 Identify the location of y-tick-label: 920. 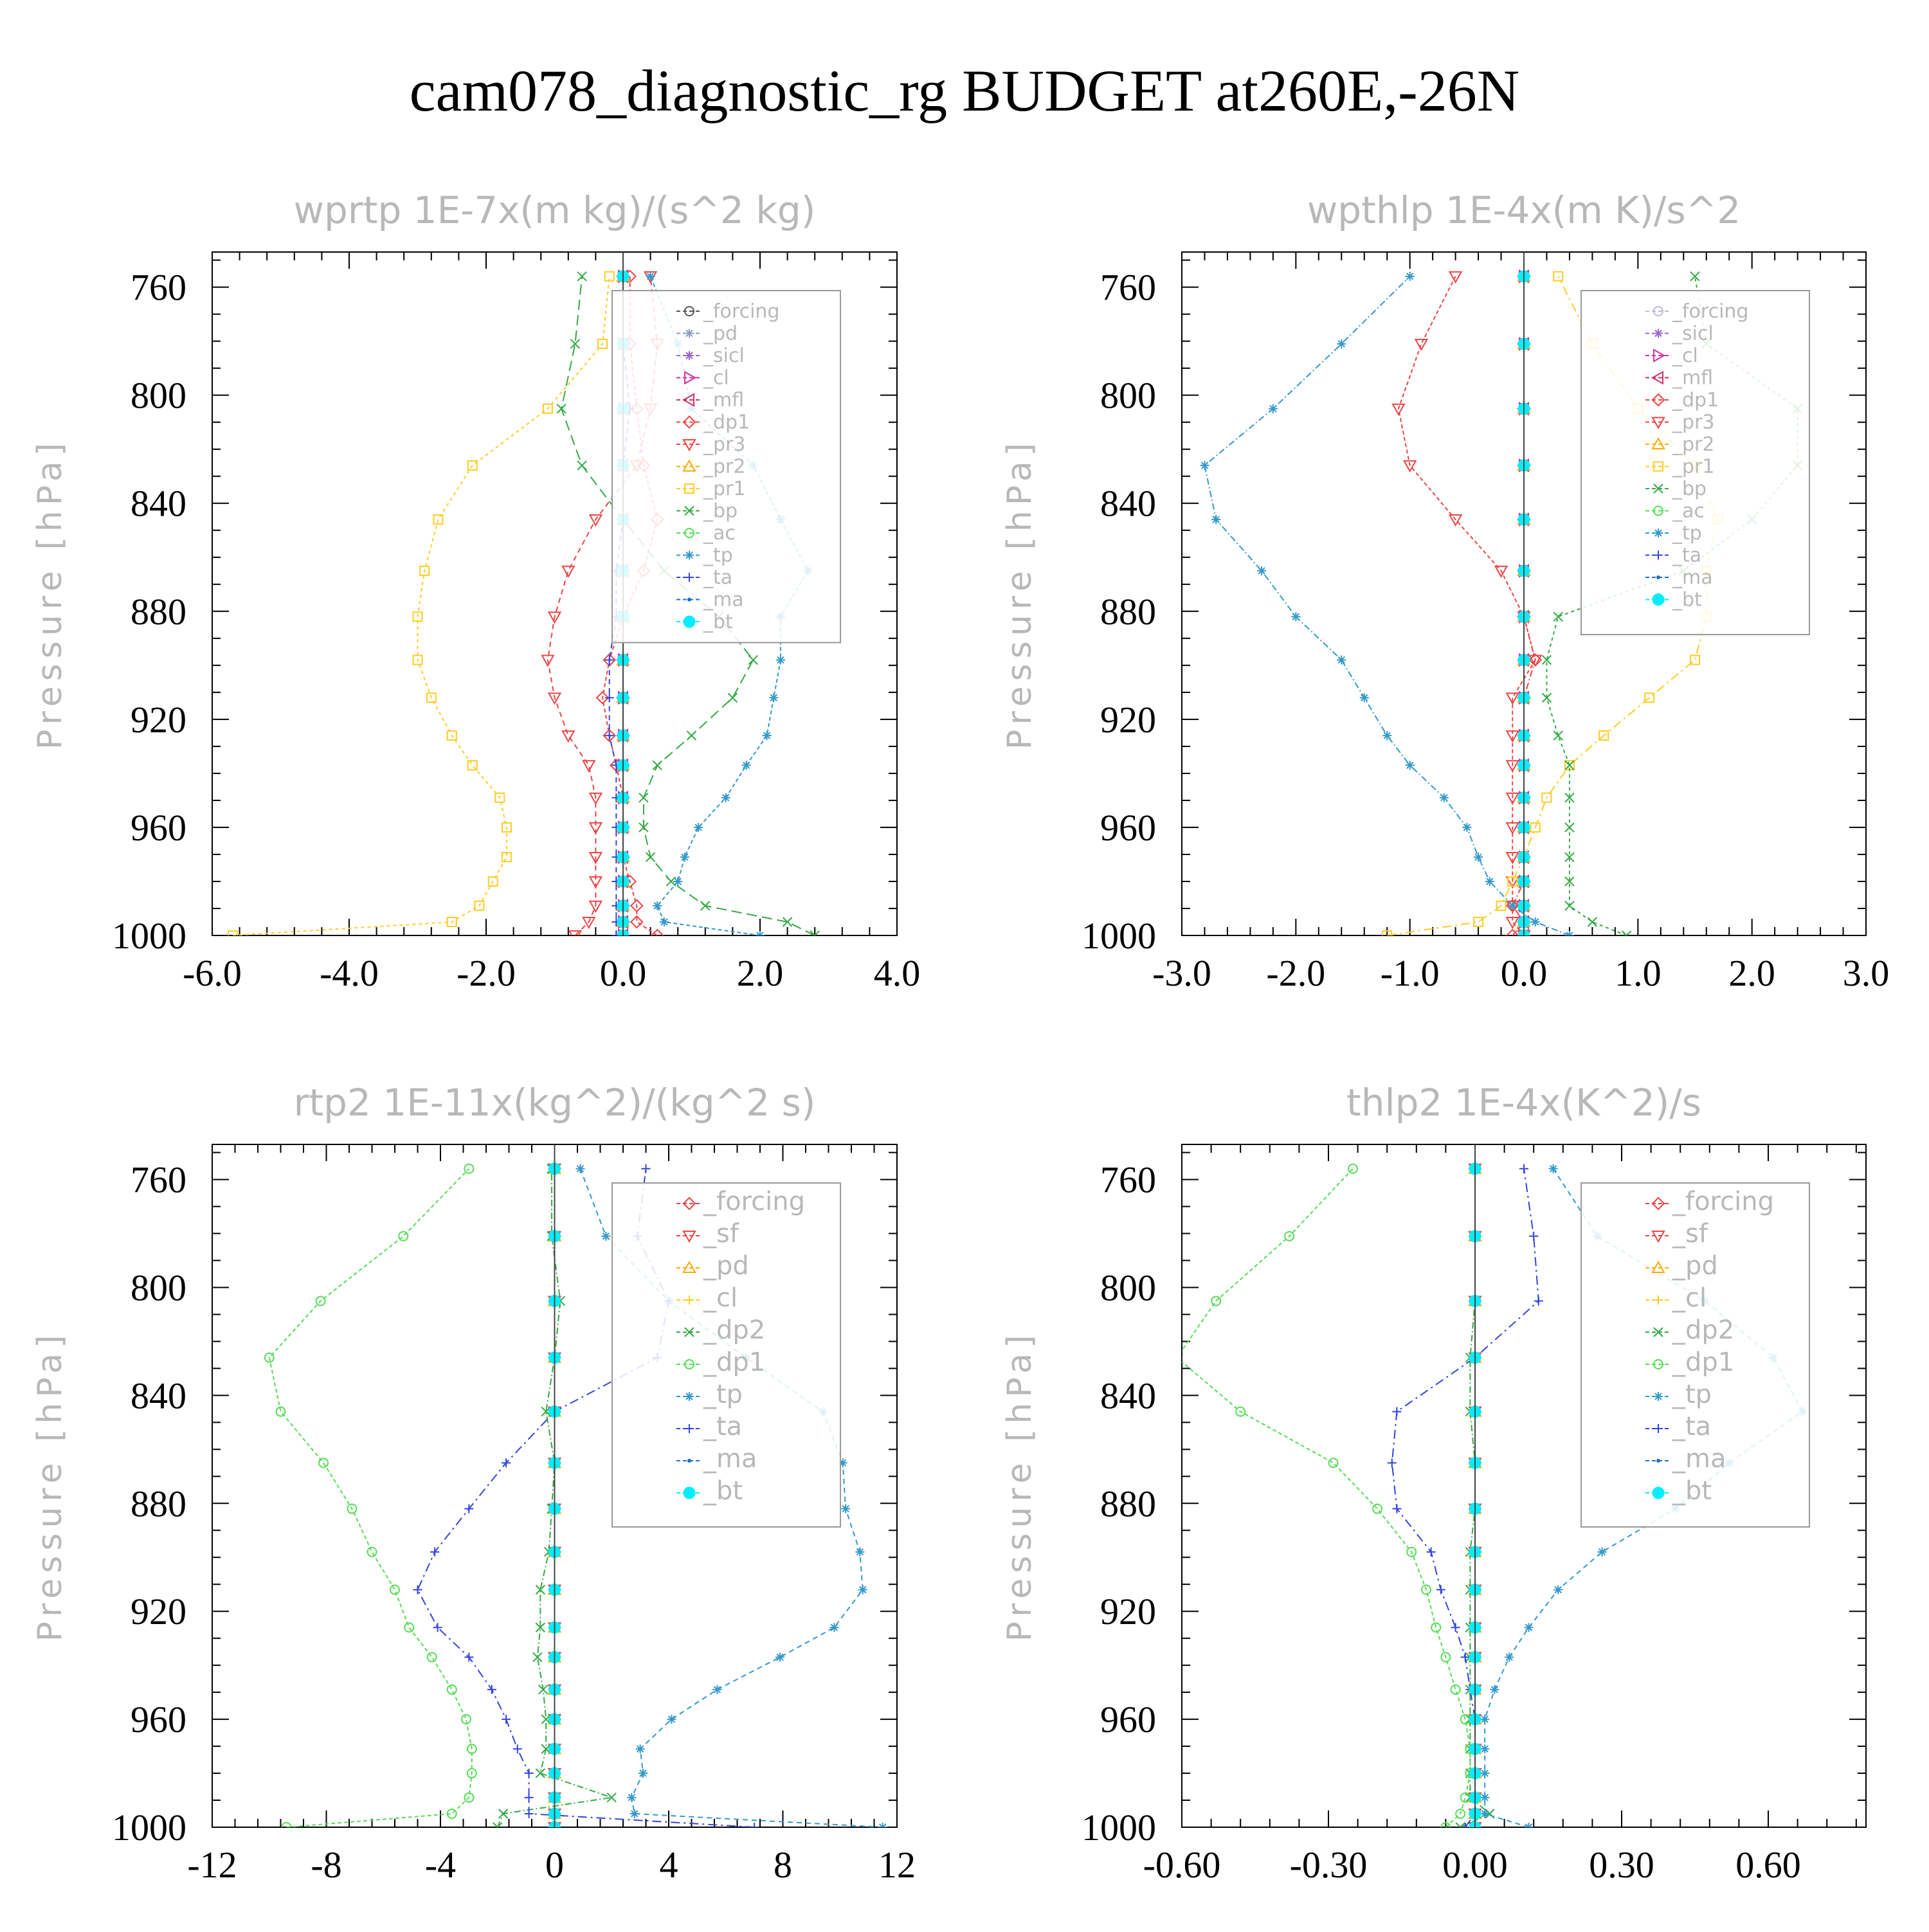
(1128, 720).